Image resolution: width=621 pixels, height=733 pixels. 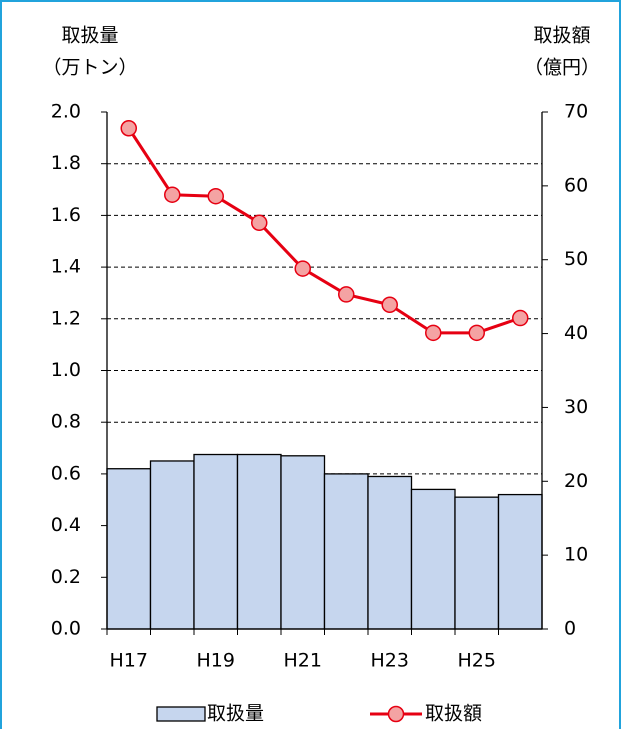 I want to click on x-tick-label: H23, so click(x=390, y=661).